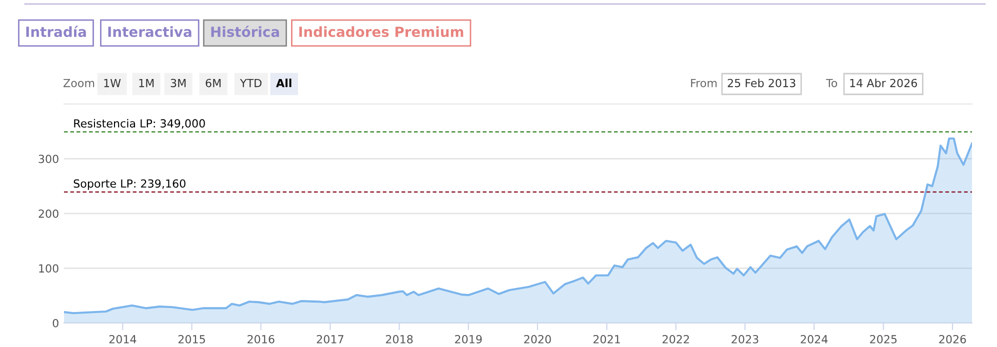 The width and height of the screenshot is (997, 347). I want to click on text: All, so click(284, 83).